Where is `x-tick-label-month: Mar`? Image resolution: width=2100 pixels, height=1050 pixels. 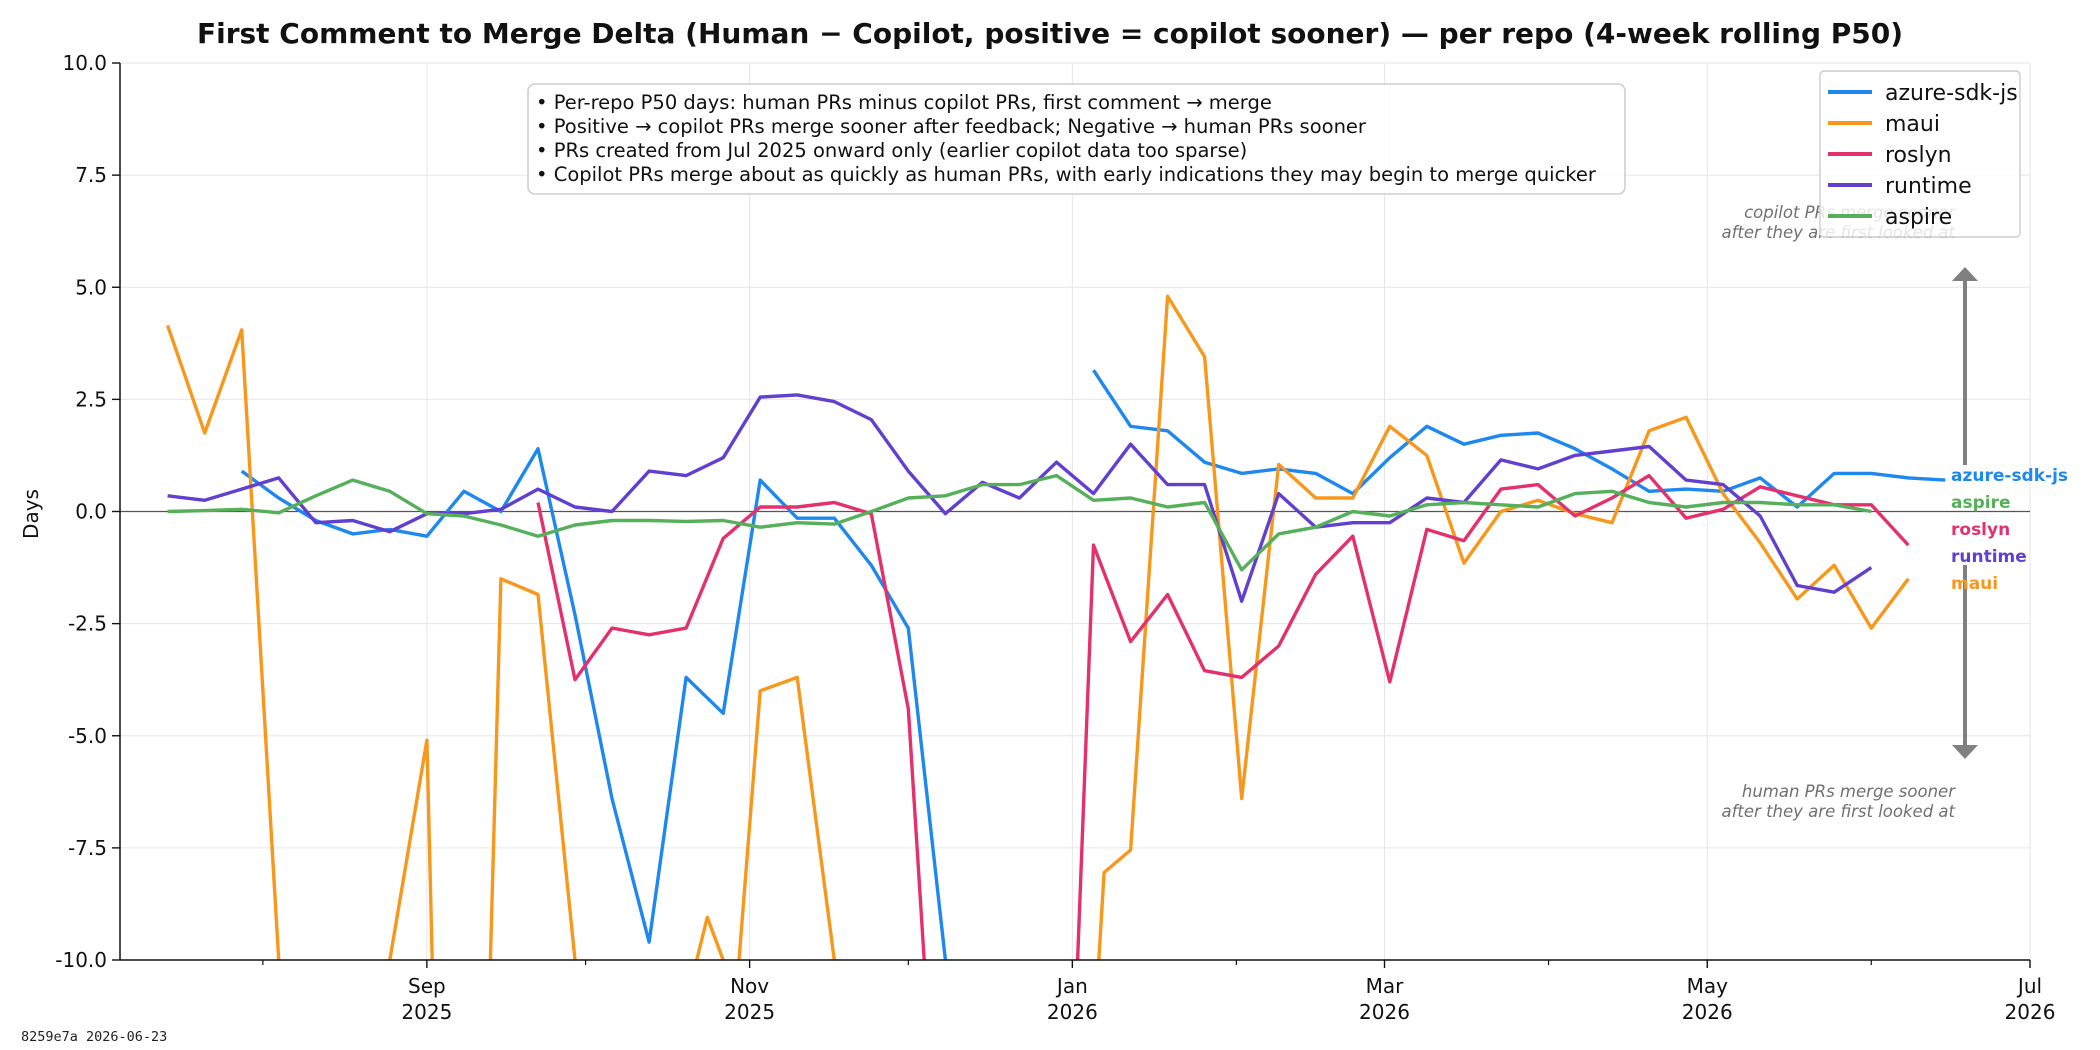
x-tick-label-month: Mar is located at coordinates (1385, 986).